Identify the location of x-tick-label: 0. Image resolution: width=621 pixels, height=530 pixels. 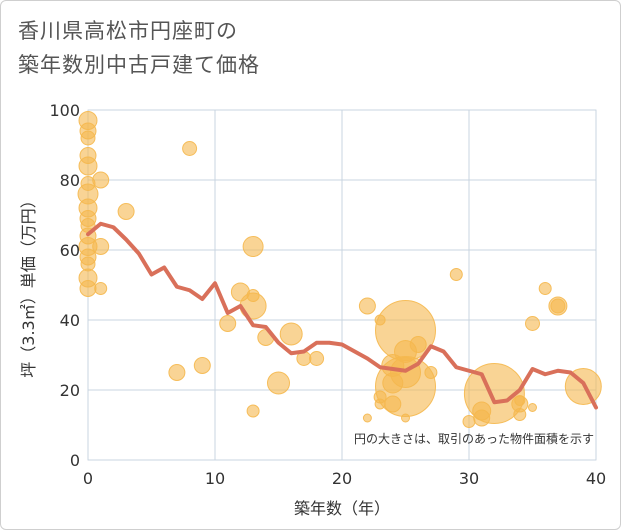
(88, 478).